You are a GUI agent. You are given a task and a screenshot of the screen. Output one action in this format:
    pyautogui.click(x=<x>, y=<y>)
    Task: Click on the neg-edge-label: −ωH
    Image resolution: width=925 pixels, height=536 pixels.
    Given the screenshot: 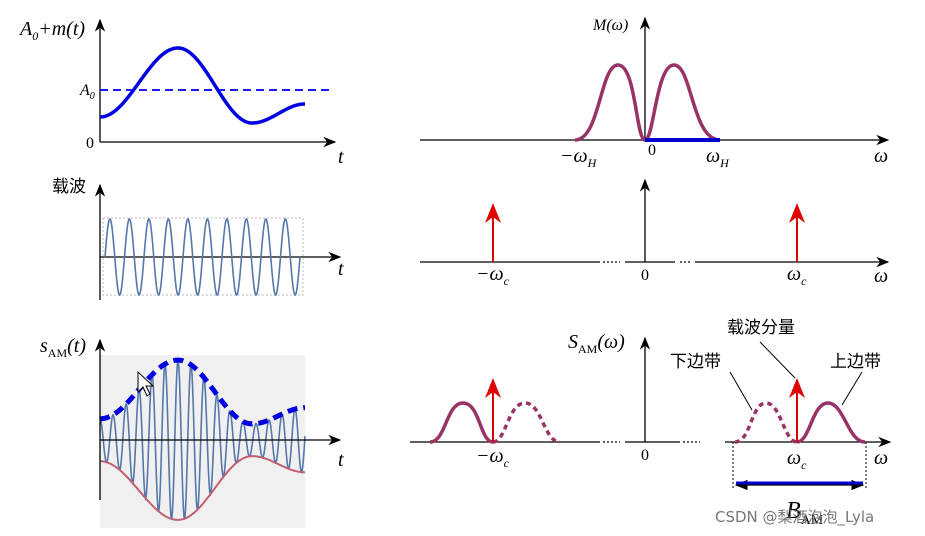 What is the action you would take?
    pyautogui.click(x=579, y=157)
    